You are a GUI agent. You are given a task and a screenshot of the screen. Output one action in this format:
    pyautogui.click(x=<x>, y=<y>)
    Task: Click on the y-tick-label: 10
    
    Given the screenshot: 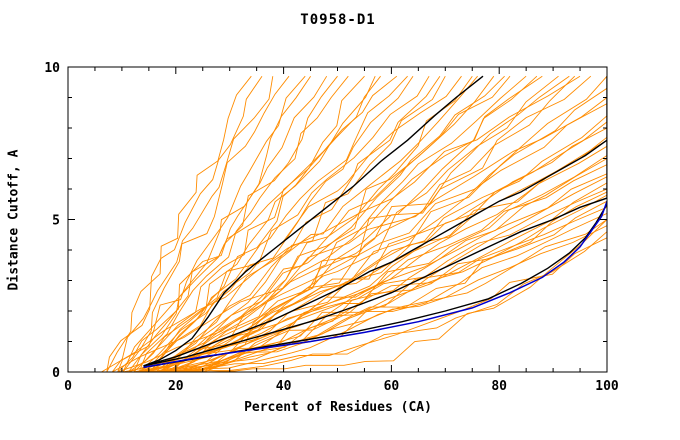 What is the action you would take?
    pyautogui.click(x=52, y=68)
    